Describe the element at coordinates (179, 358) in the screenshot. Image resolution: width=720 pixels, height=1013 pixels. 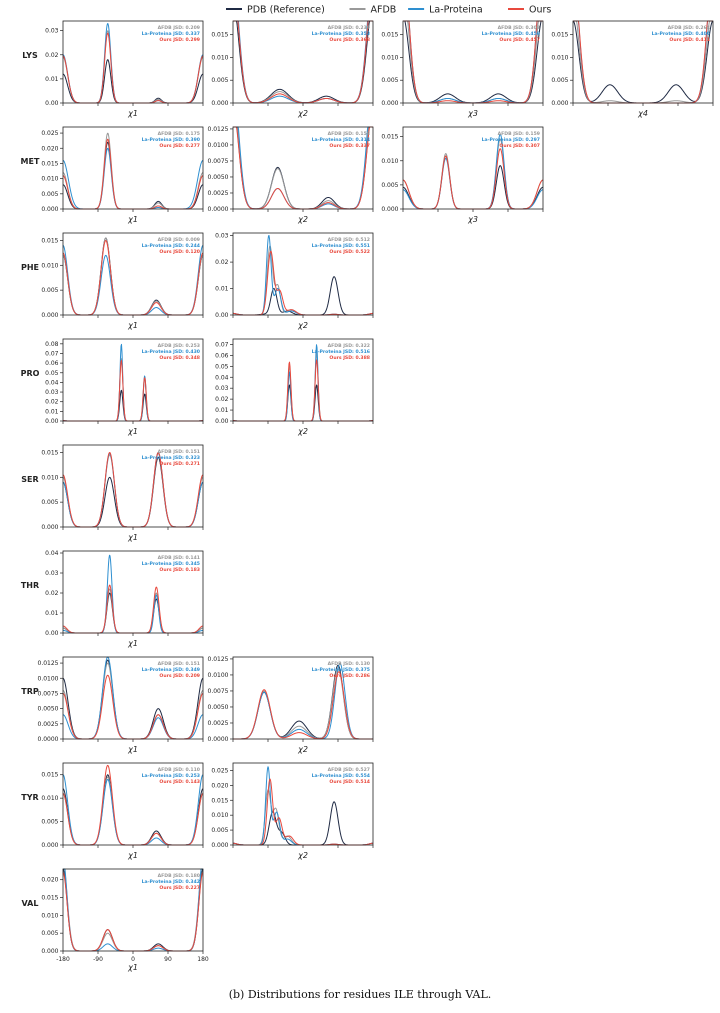
I see `jsd-annotation-ours: Ours JSD: 0.348` at that location.